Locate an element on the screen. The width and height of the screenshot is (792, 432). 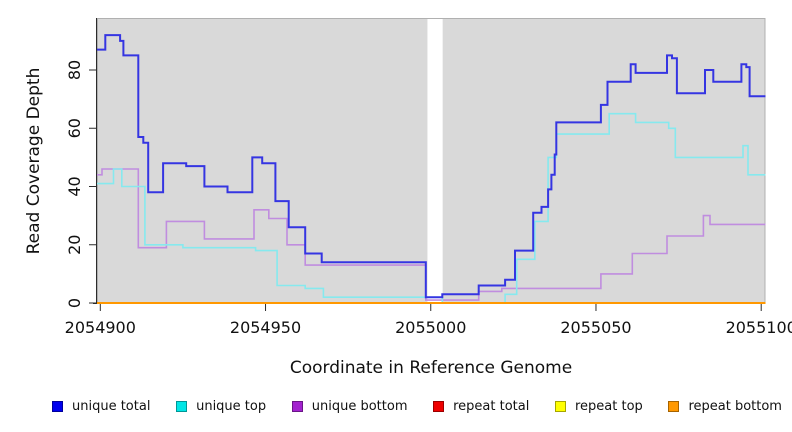
svg-text: 40 is located at coordinates (74, 186).